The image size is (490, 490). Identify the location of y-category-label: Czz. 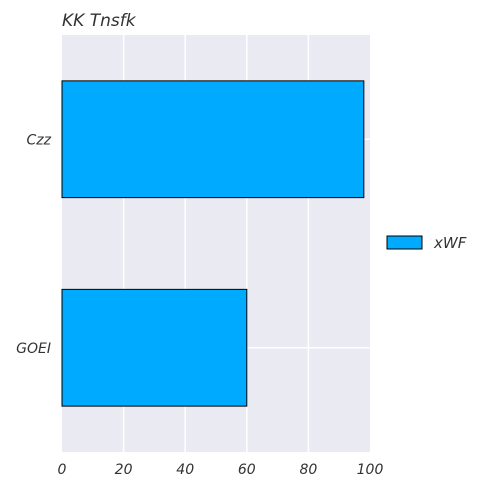
(39, 140).